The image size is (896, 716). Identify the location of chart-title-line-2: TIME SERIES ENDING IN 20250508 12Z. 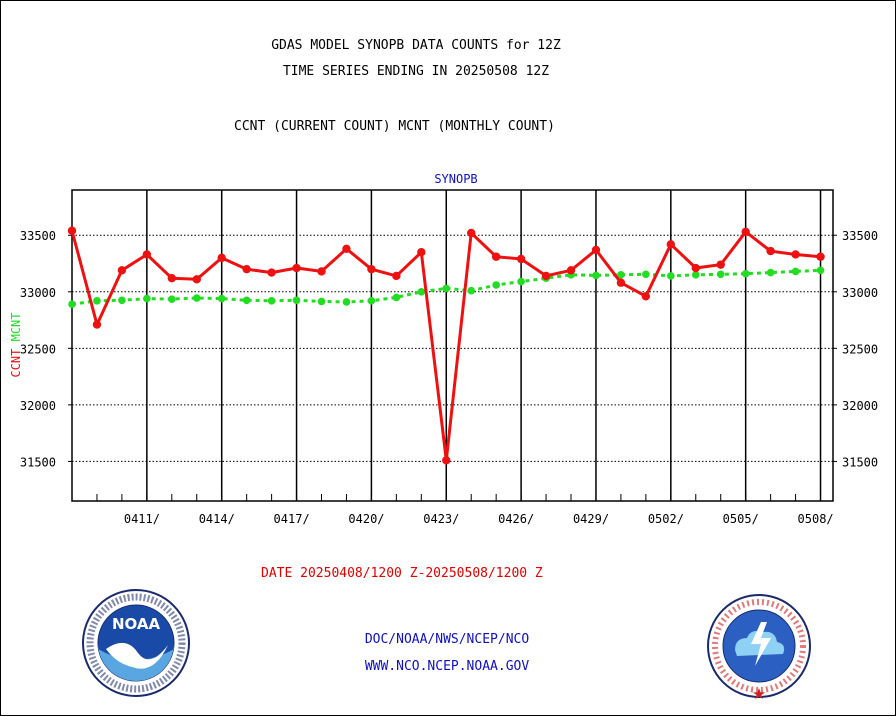
(416, 71).